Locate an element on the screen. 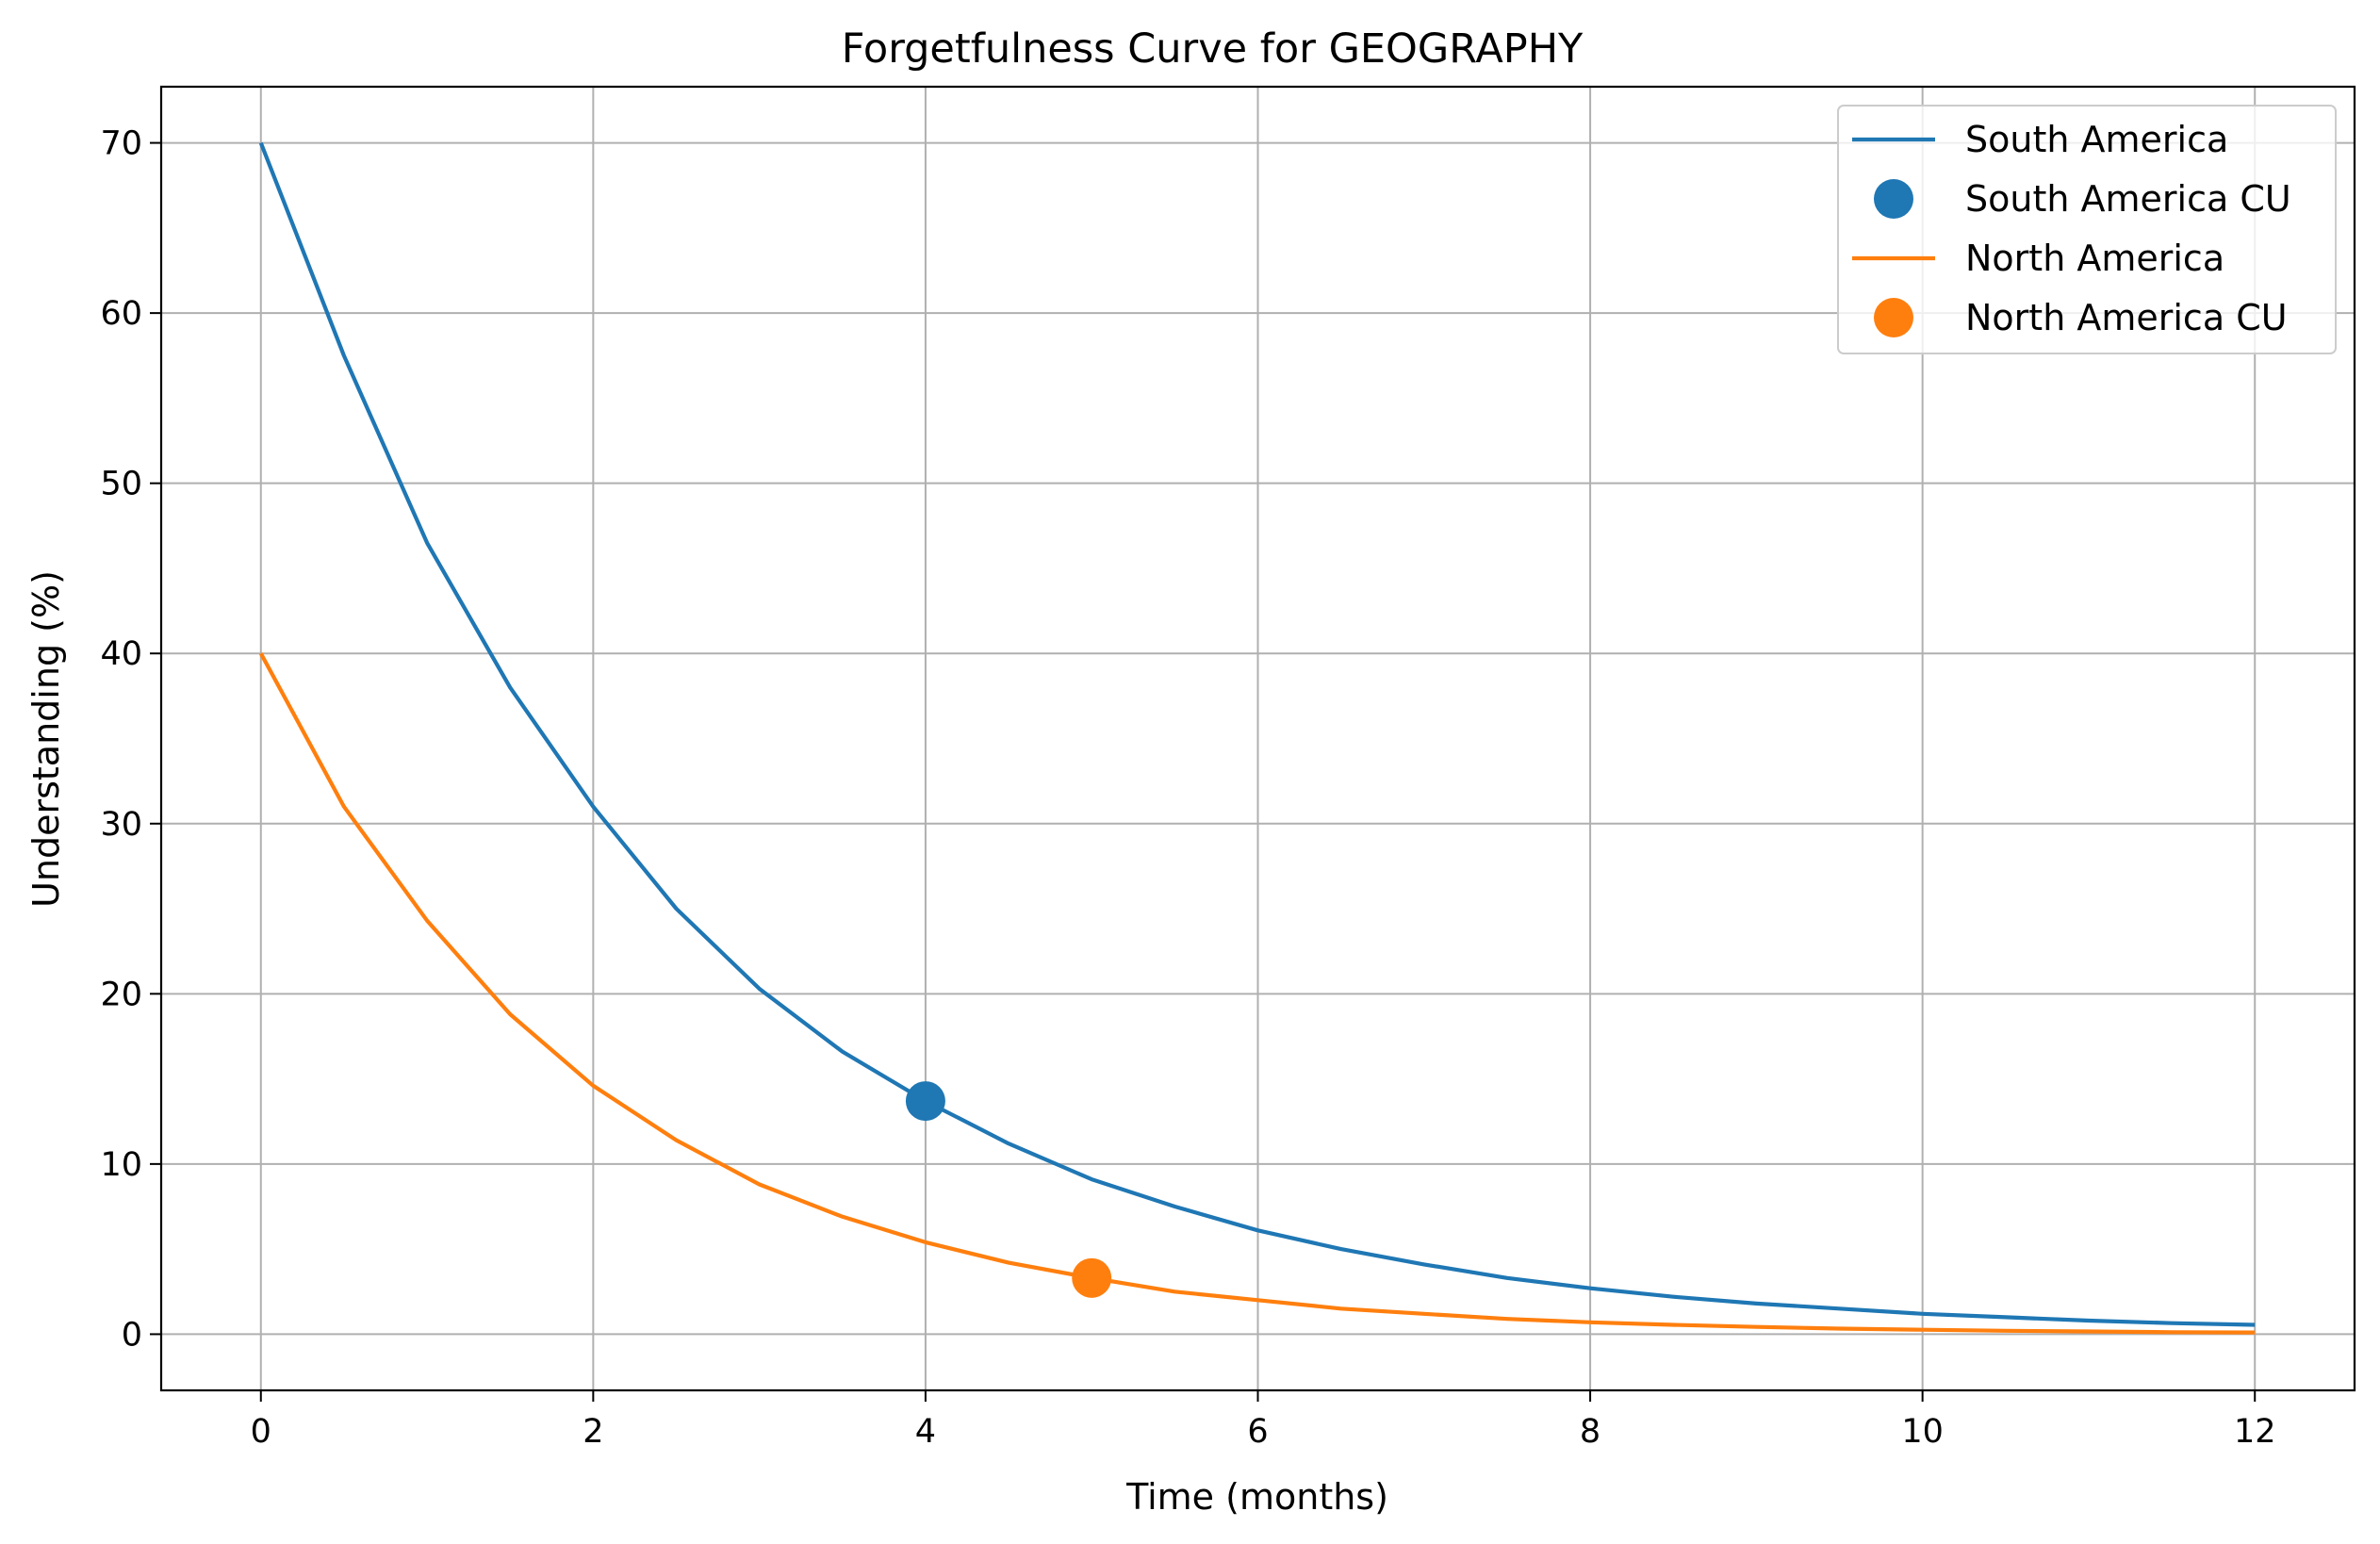  y-tick-label: 30 is located at coordinates (121, 825).